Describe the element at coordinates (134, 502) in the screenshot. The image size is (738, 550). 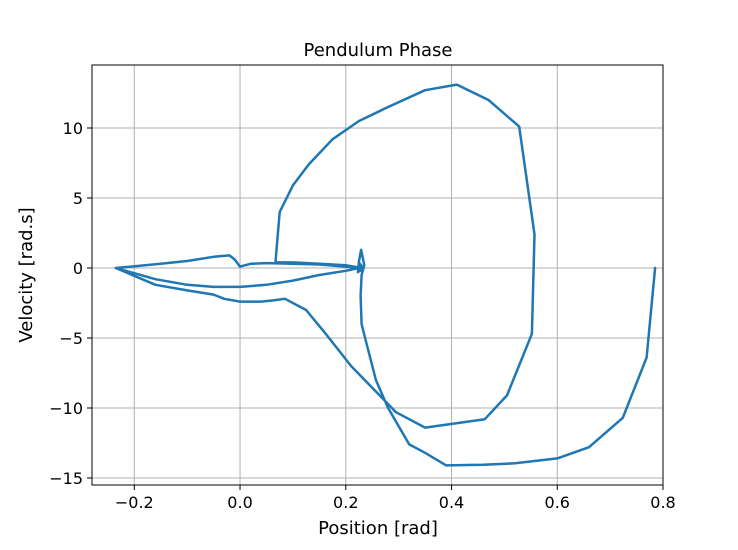
I see `x-tick-label: −0.2` at that location.